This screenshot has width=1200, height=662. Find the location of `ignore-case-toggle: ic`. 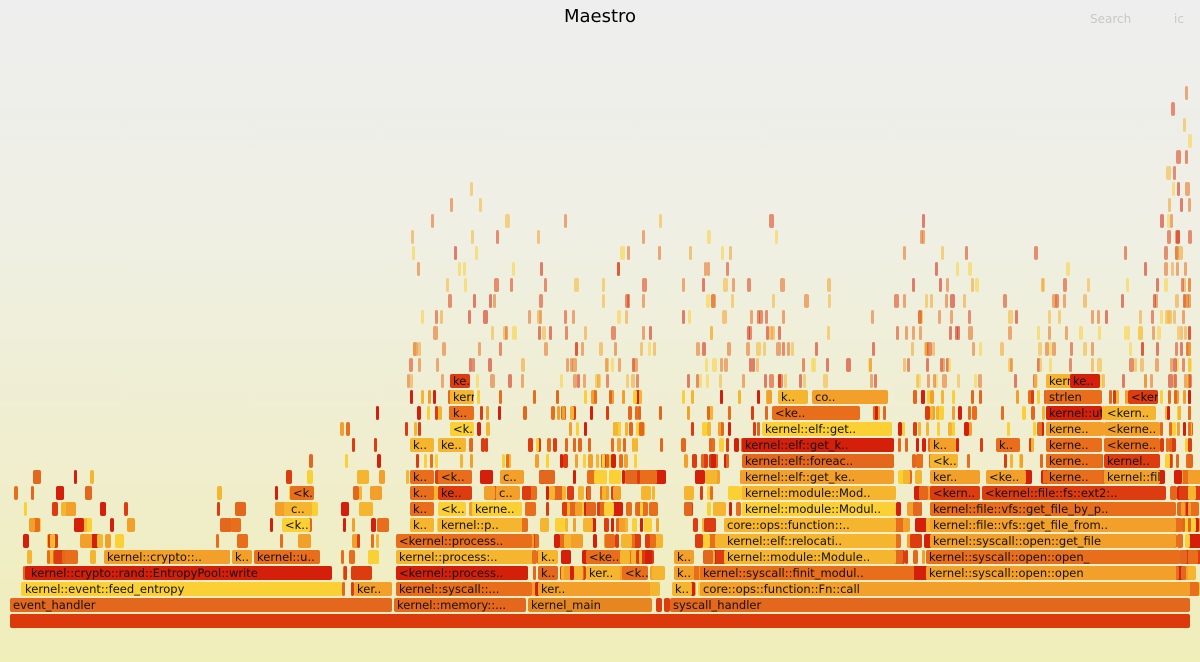

ignore-case-toggle: ic is located at coordinates (1179, 19).